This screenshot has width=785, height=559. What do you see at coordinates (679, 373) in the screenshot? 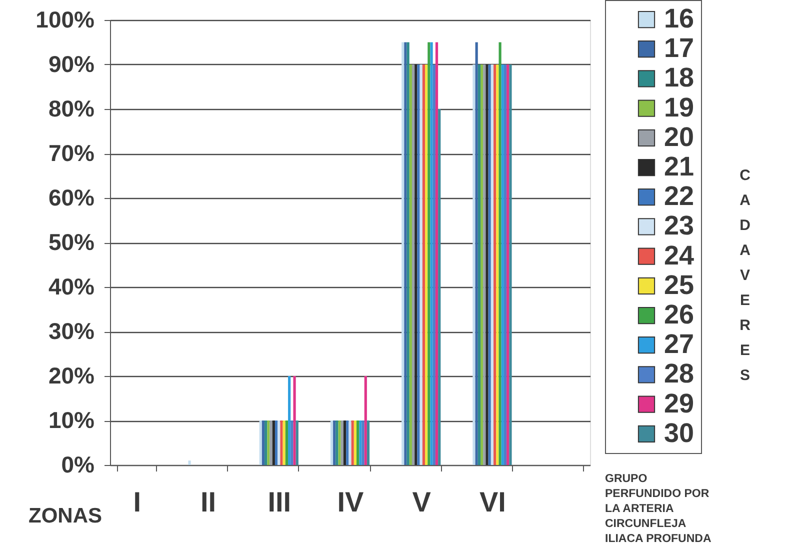
I see `legend-label: 28` at bounding box center [679, 373].